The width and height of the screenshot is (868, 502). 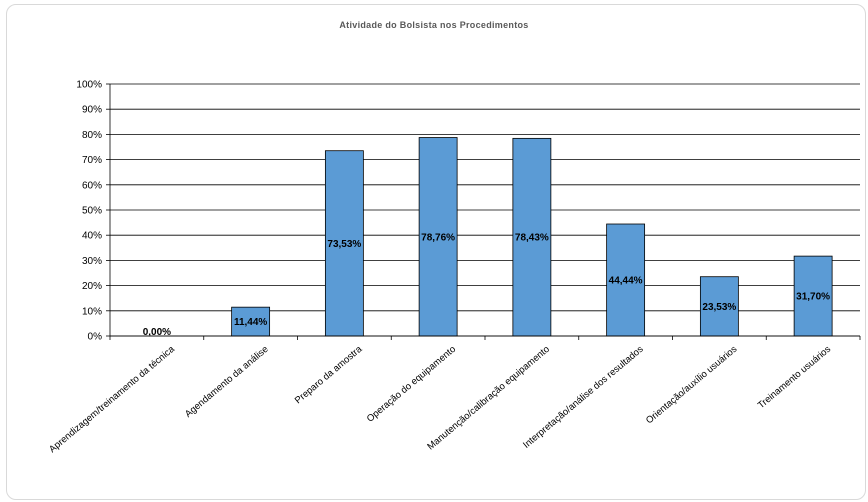 I want to click on y-tick-label: 10%, so click(x=92, y=311).